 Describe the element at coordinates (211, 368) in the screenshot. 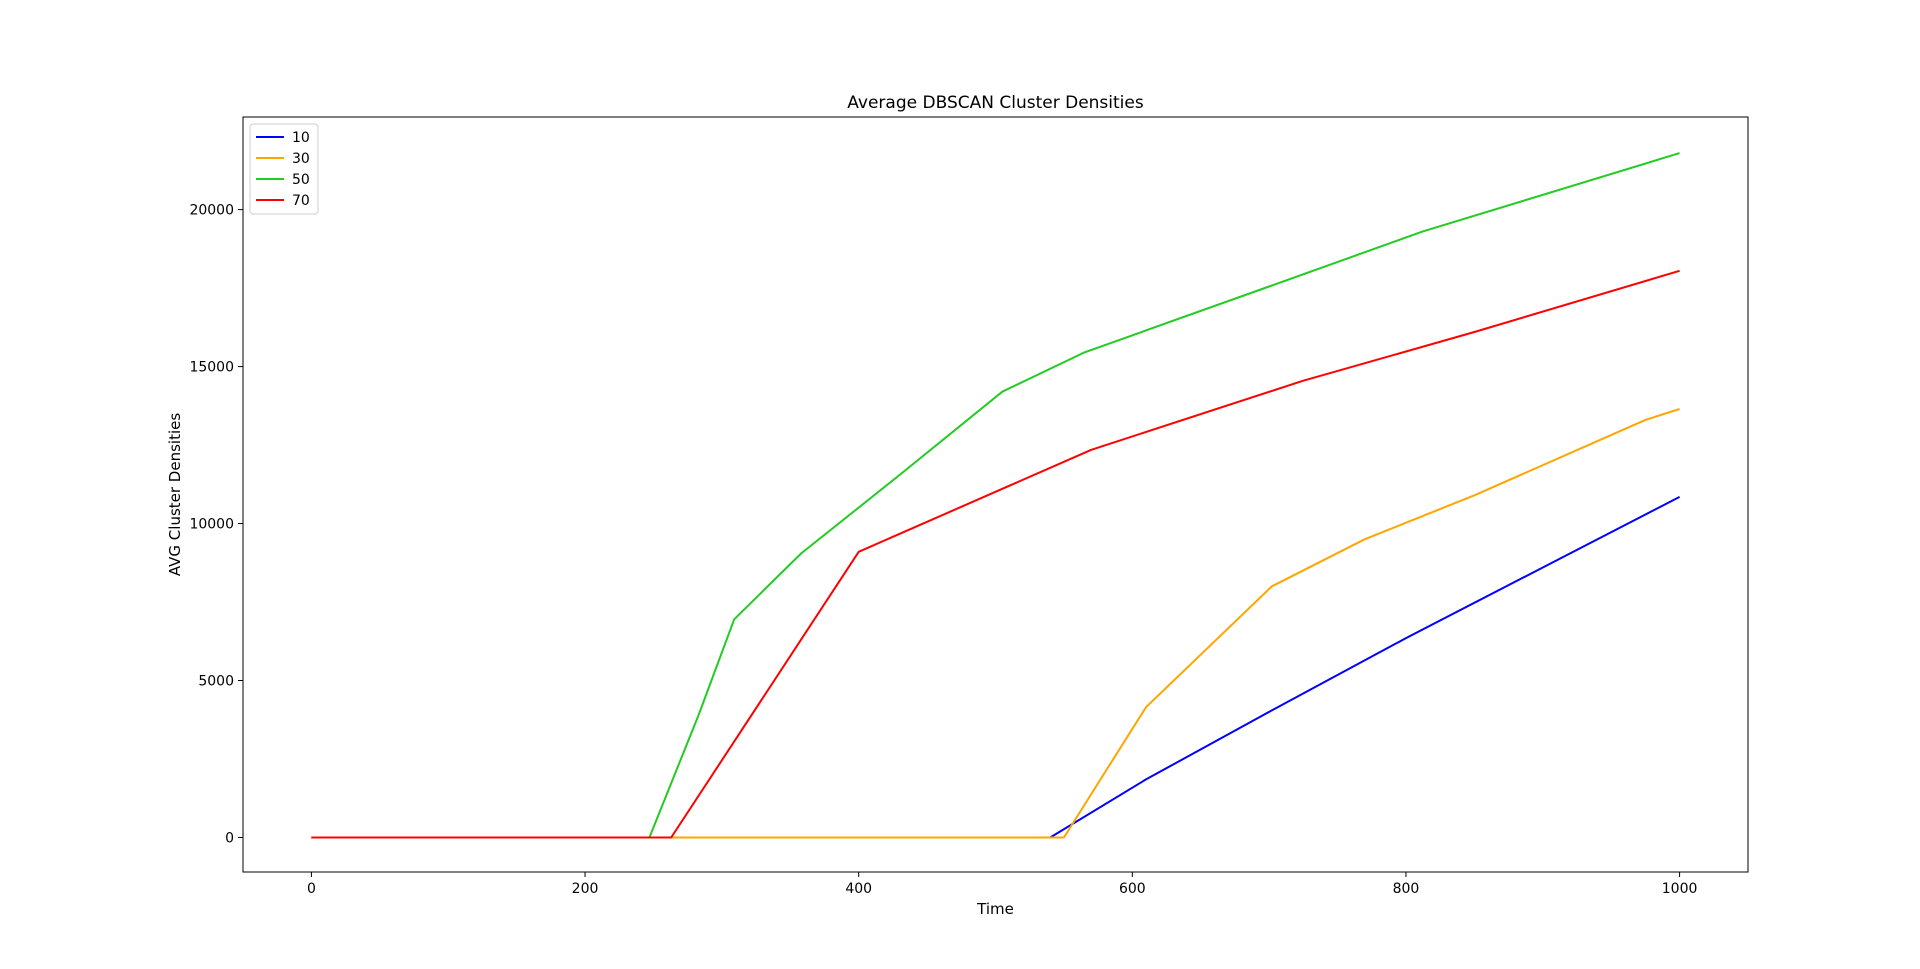

I see `y-tick-label: 15000` at that location.